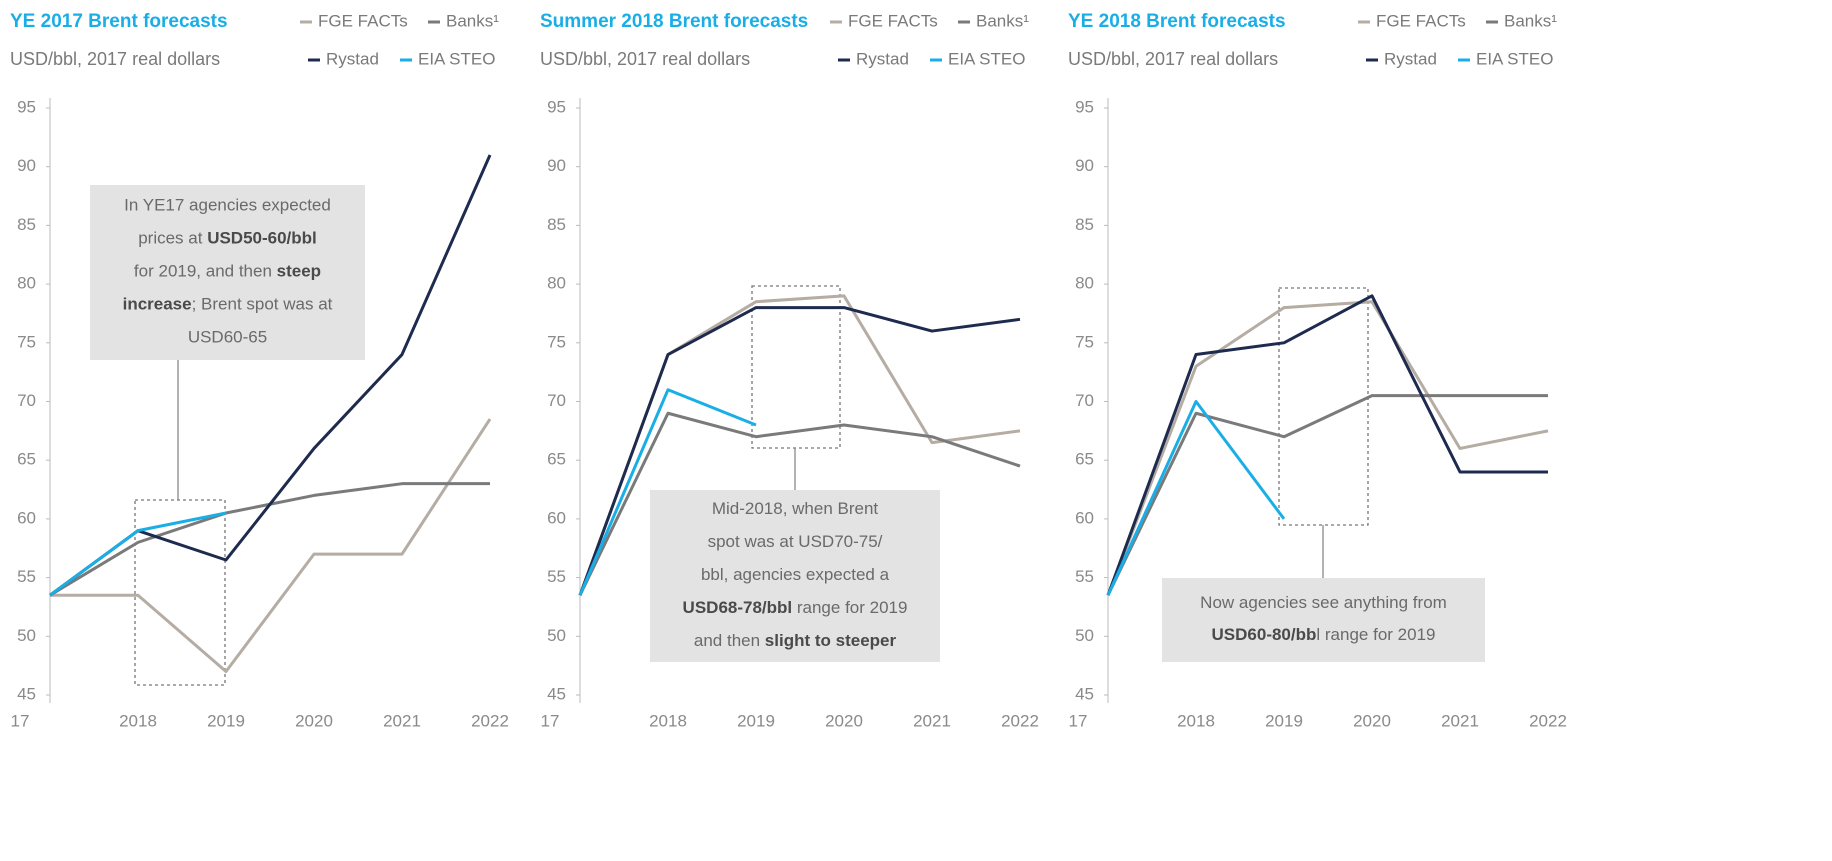  I want to click on chart-title: YE 2018 Brent forecasts, so click(1177, 21).